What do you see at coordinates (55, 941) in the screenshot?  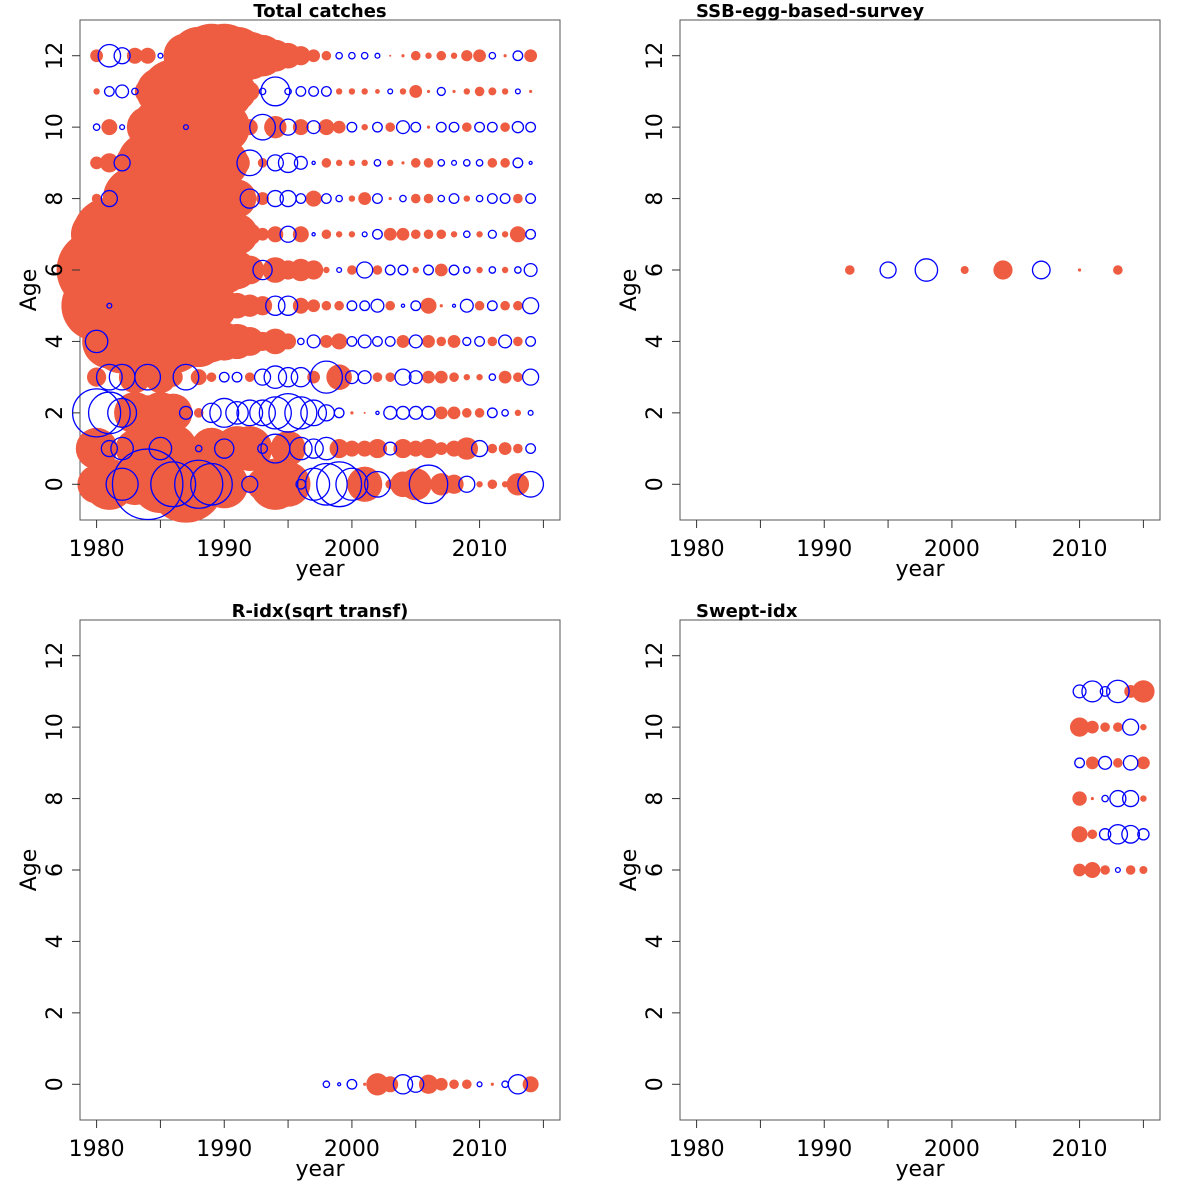 I see `y-tick-label: 4` at bounding box center [55, 941].